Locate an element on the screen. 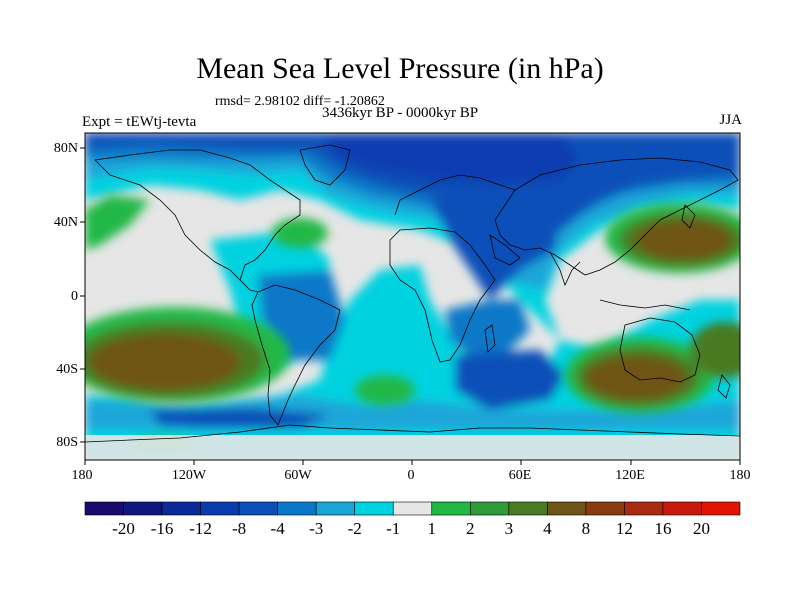 Image resolution: width=800 pixels, height=600 pixels. colorbar-level-label: -1 is located at coordinates (393, 528).